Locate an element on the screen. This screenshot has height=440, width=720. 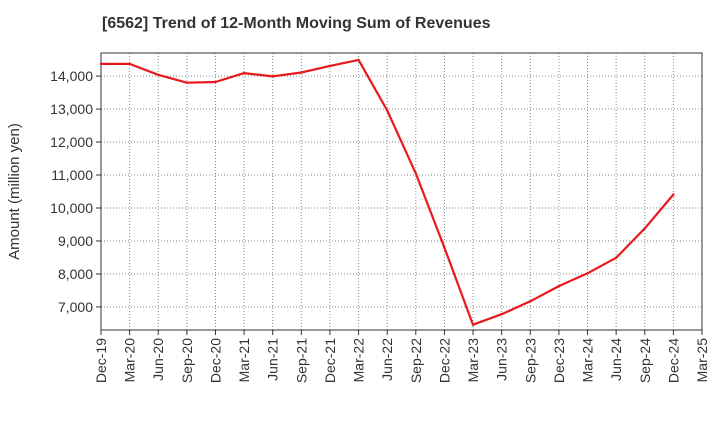
y-tick-label: 13,000 is located at coordinates (71, 109).